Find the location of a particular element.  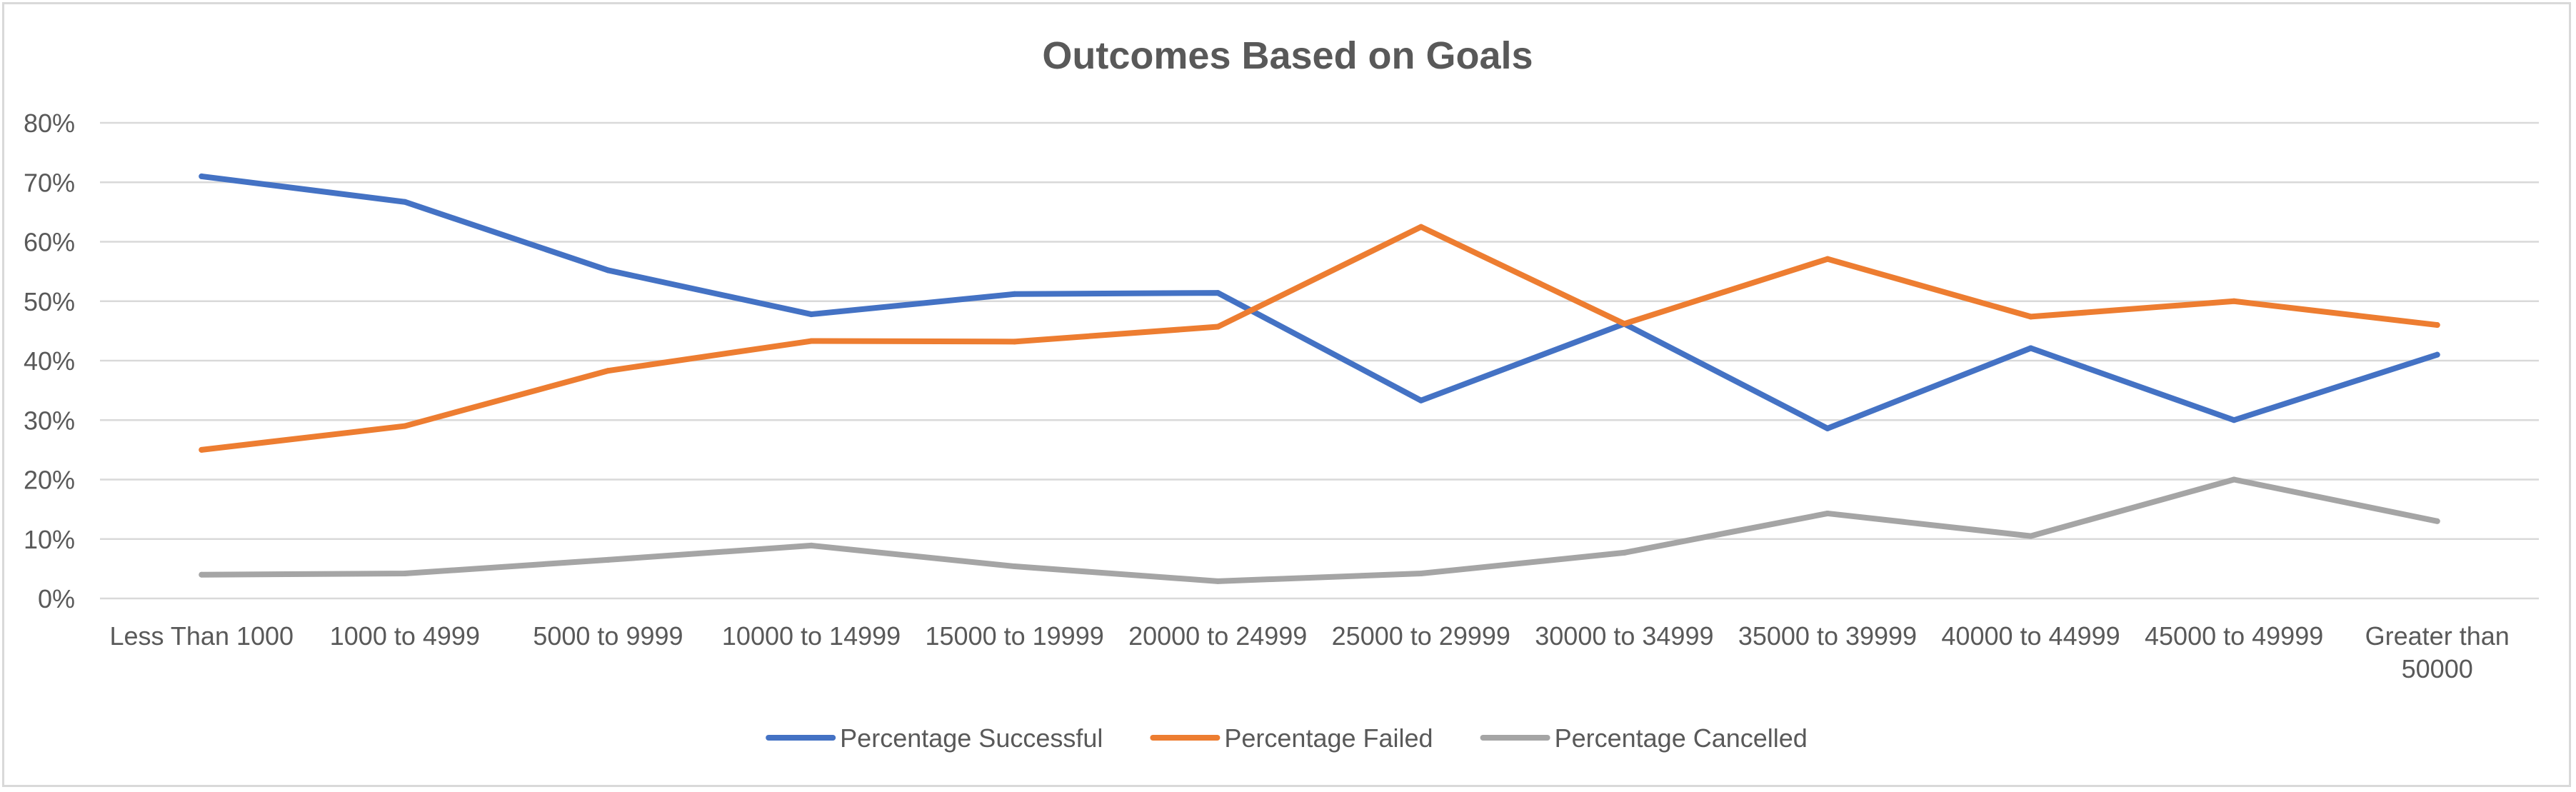

y-tick-label: 10% is located at coordinates (49, 539).